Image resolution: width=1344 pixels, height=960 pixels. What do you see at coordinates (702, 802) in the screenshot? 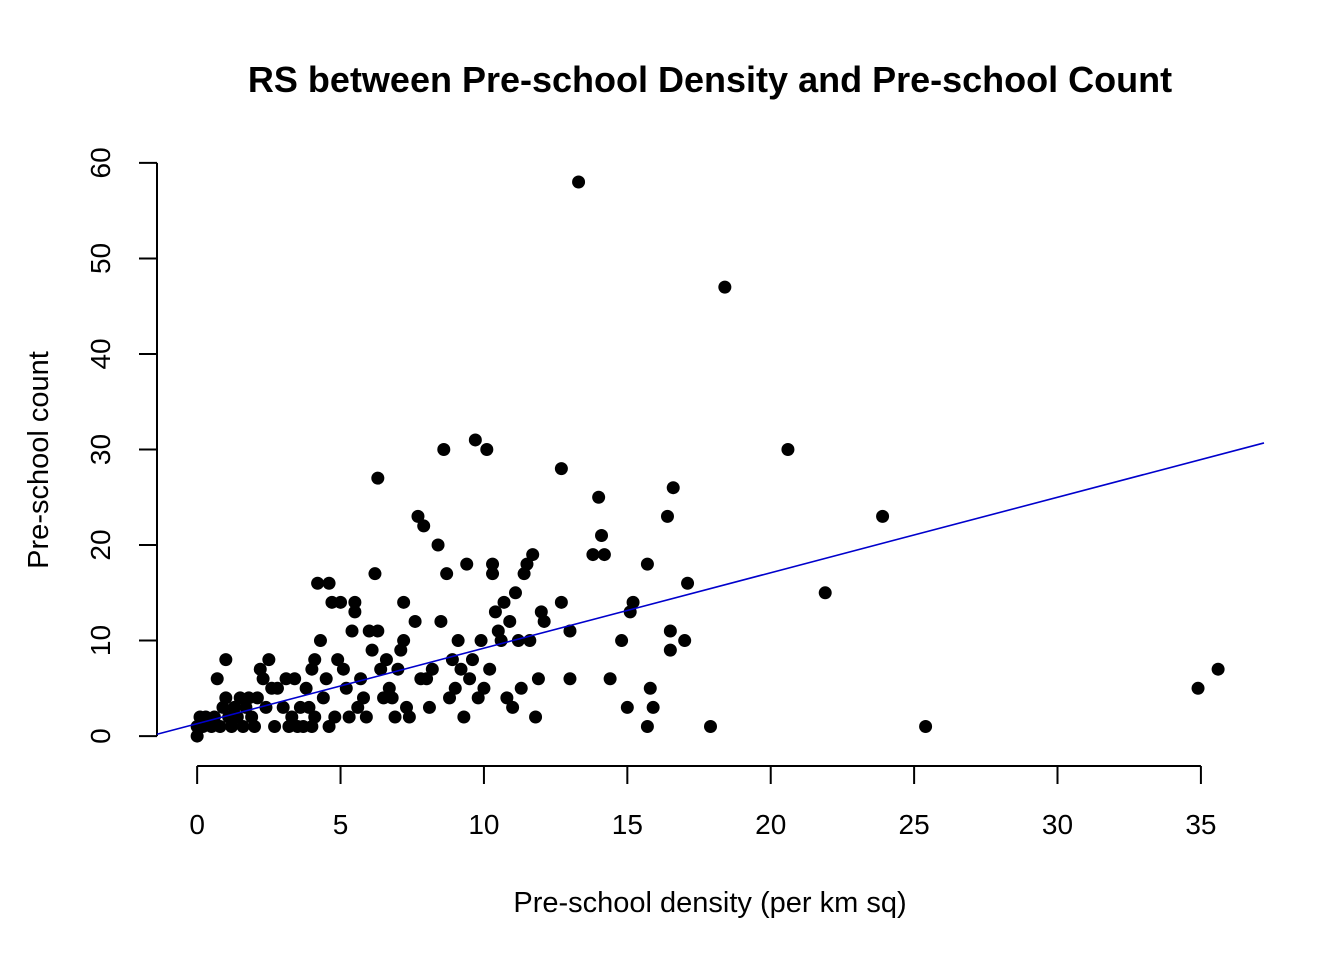
I see `x-axis: 0 5 10 15 20 25 30 35` at bounding box center [702, 802].